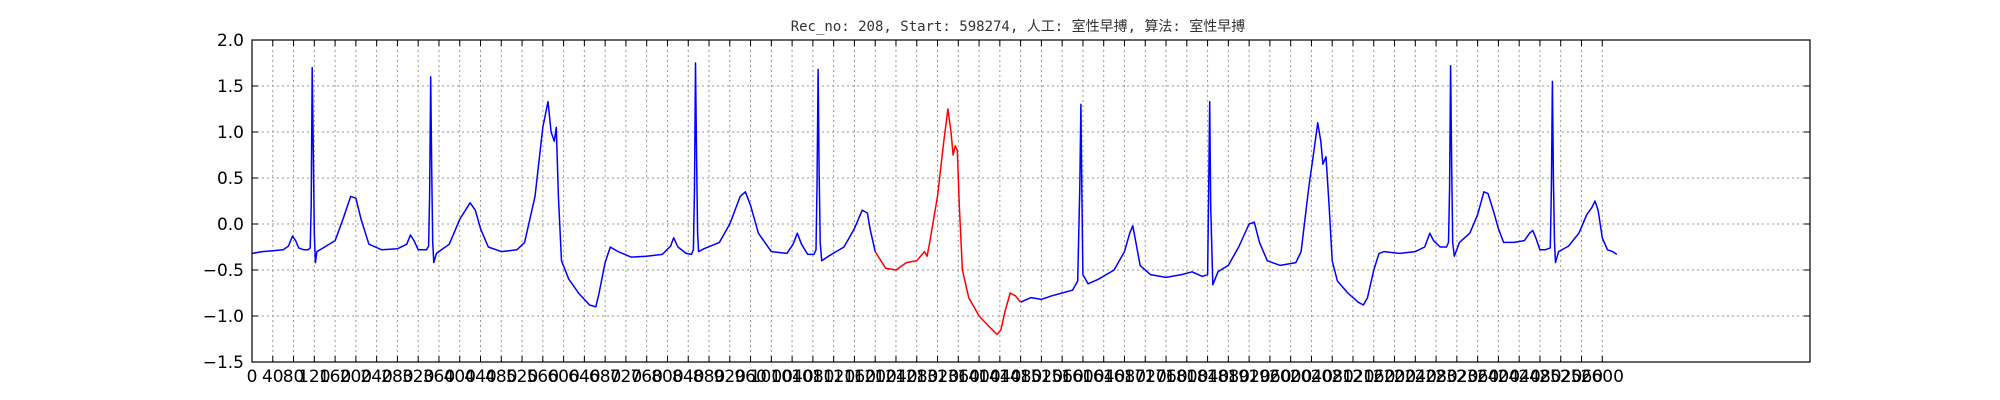 The height and width of the screenshot is (400, 2000). What do you see at coordinates (1373, 377) in the screenshot?
I see `x-tick-label: 2160` at bounding box center [1373, 377].